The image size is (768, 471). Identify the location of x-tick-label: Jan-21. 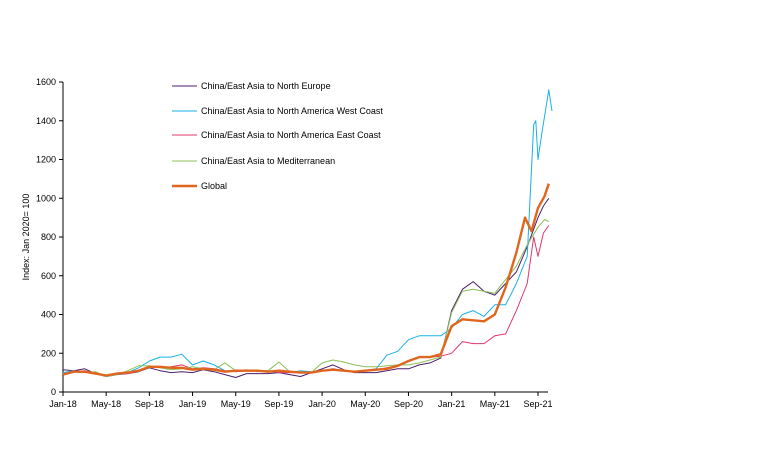
(452, 404).